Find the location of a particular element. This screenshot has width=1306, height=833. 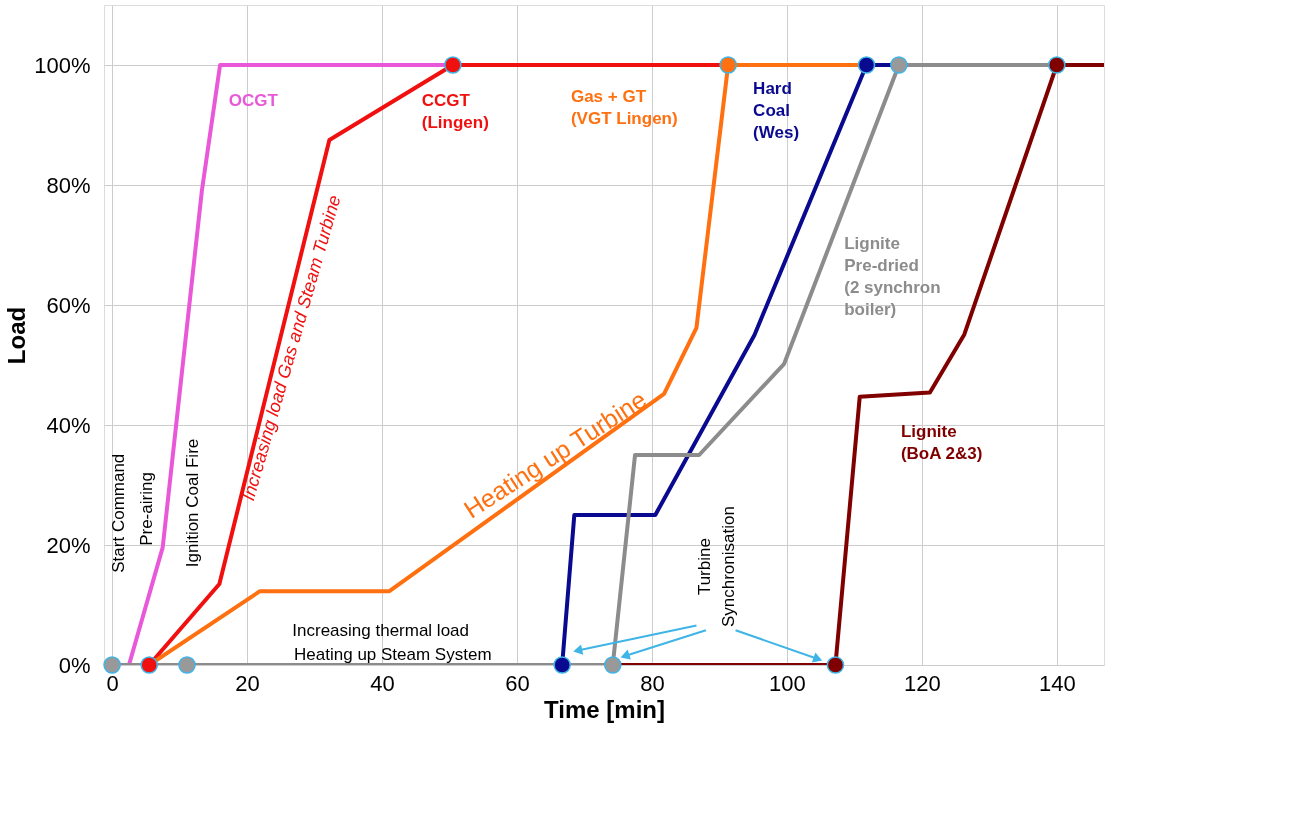

annotation: Increasing thermal load is located at coordinates (381, 630).